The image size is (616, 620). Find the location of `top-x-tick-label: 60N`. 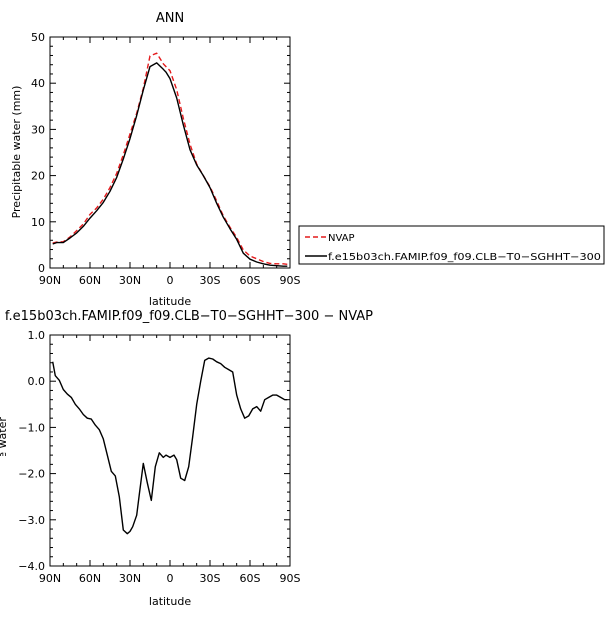

top-x-tick-label: 60N is located at coordinates (90, 280).